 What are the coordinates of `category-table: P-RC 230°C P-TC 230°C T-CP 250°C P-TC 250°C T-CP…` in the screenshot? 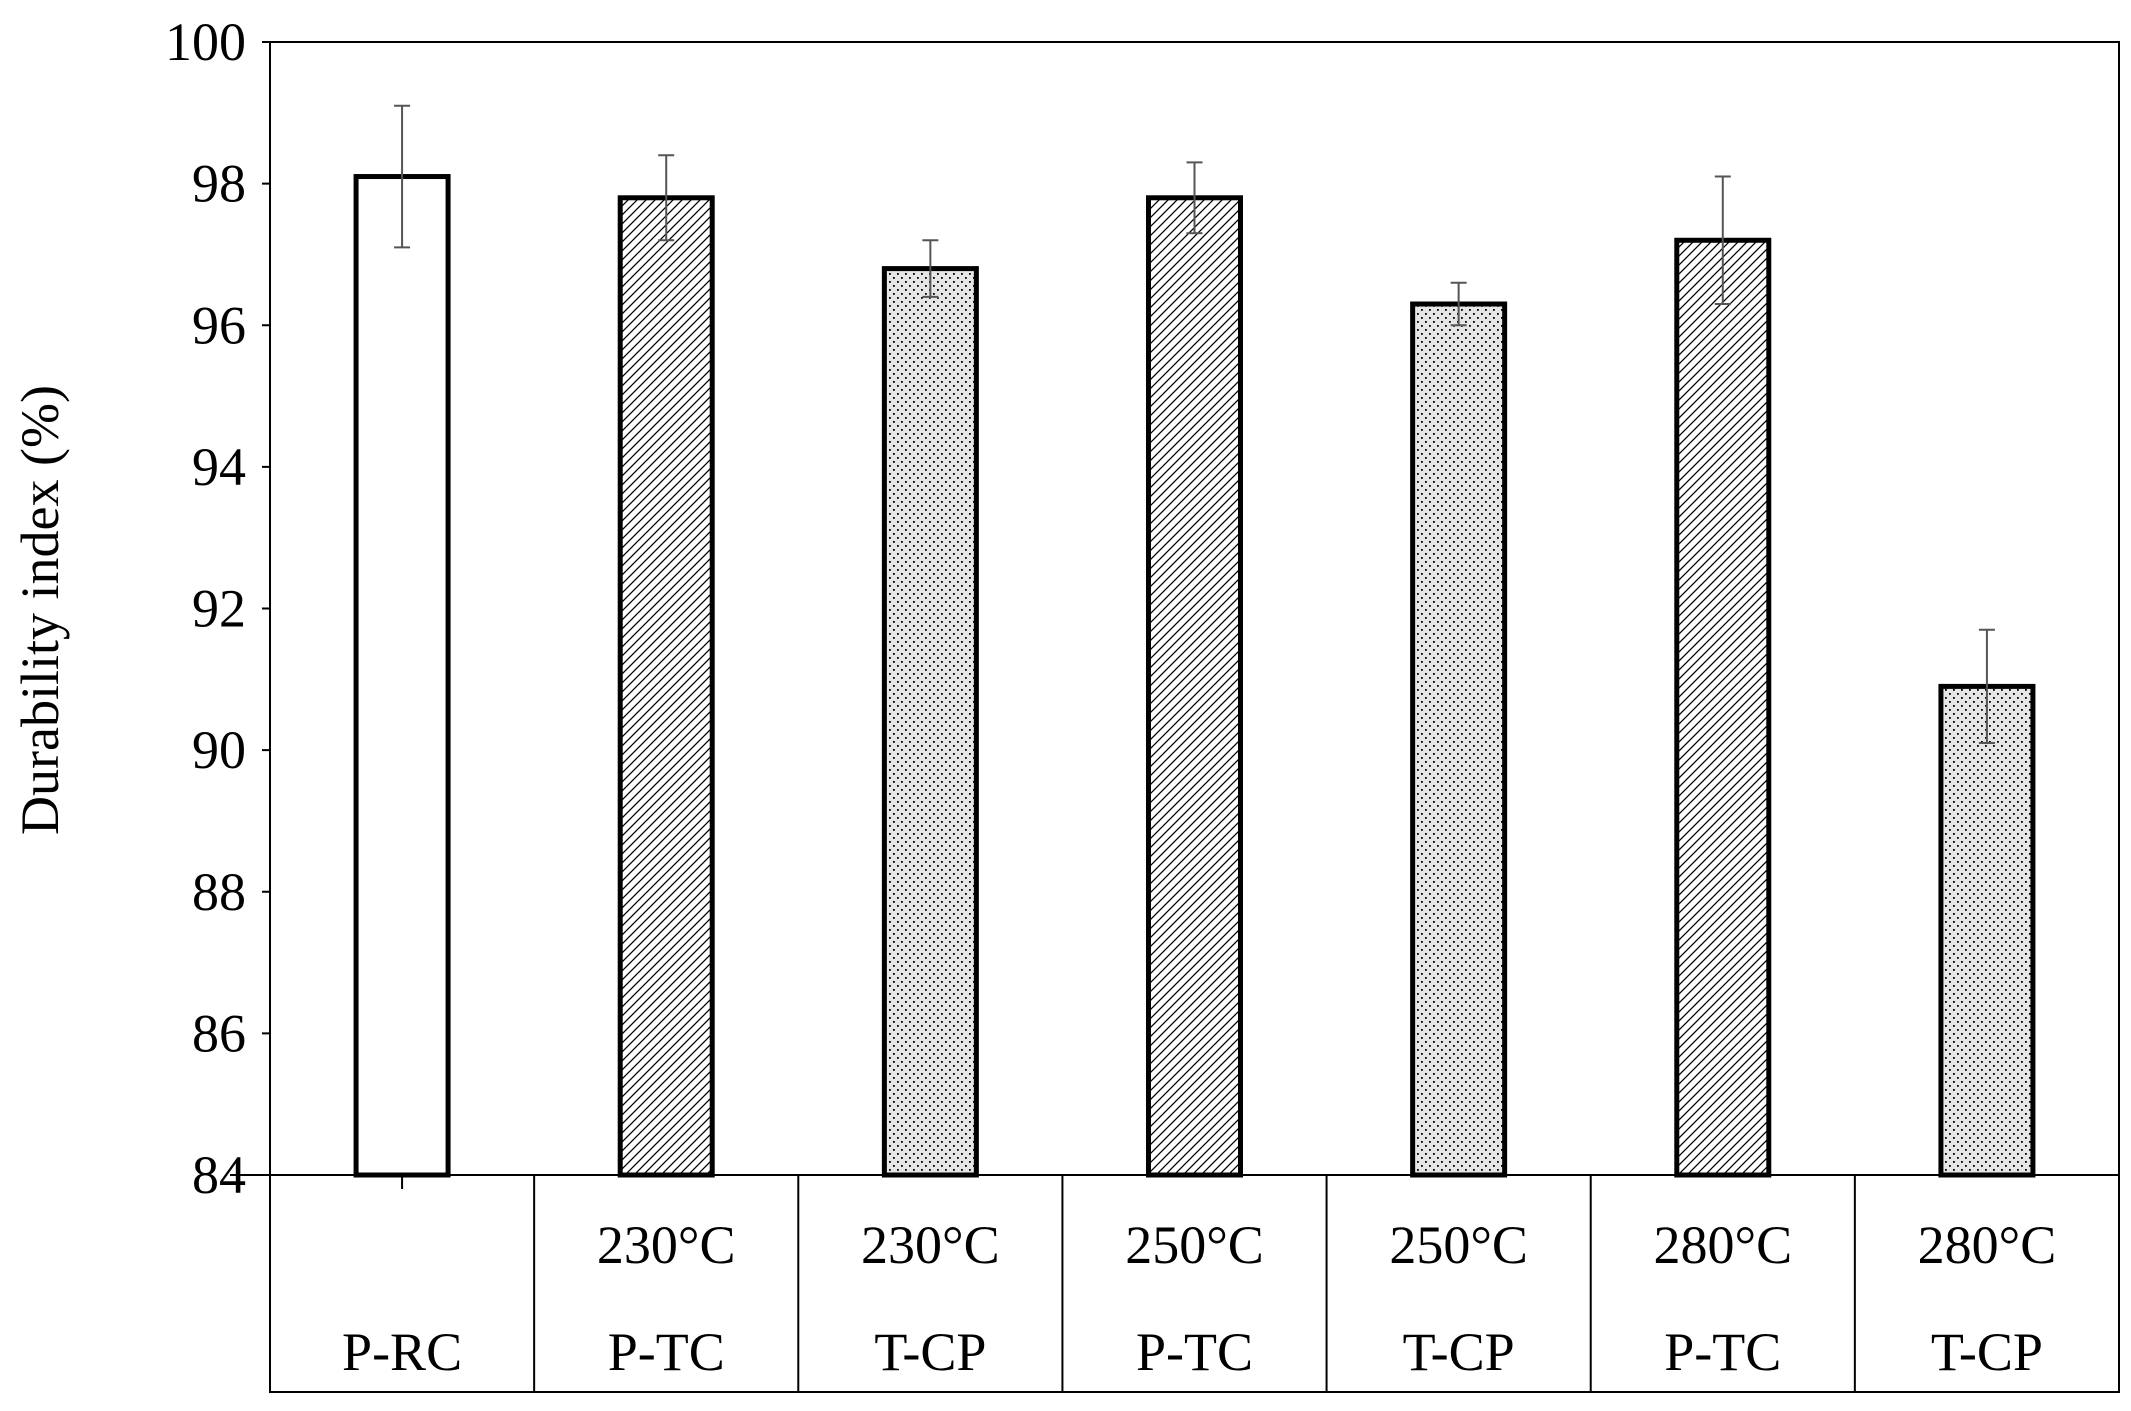 It's located at (1199, 1283).